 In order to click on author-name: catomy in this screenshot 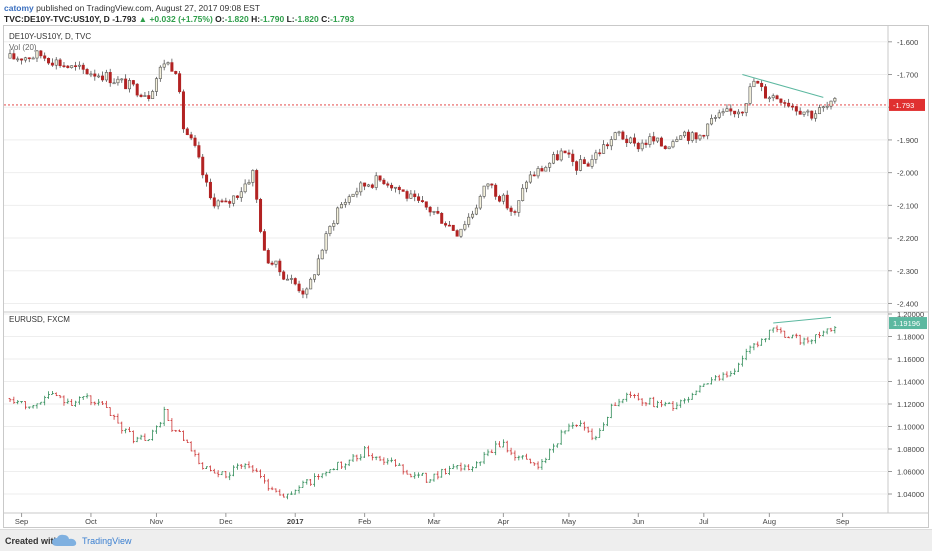, I will do `click(19, 8)`.